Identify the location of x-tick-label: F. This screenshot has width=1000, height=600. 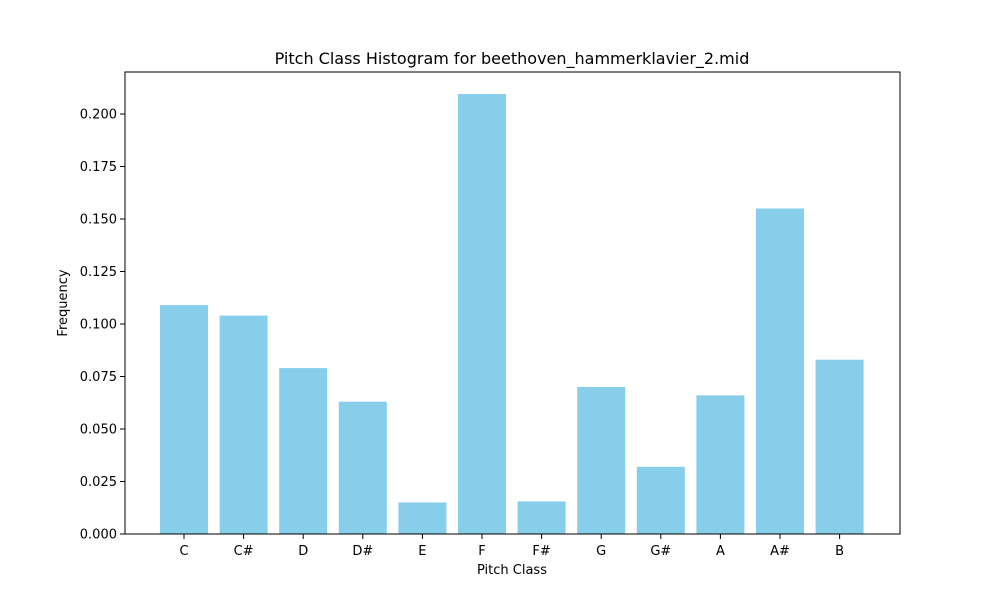
(481, 551).